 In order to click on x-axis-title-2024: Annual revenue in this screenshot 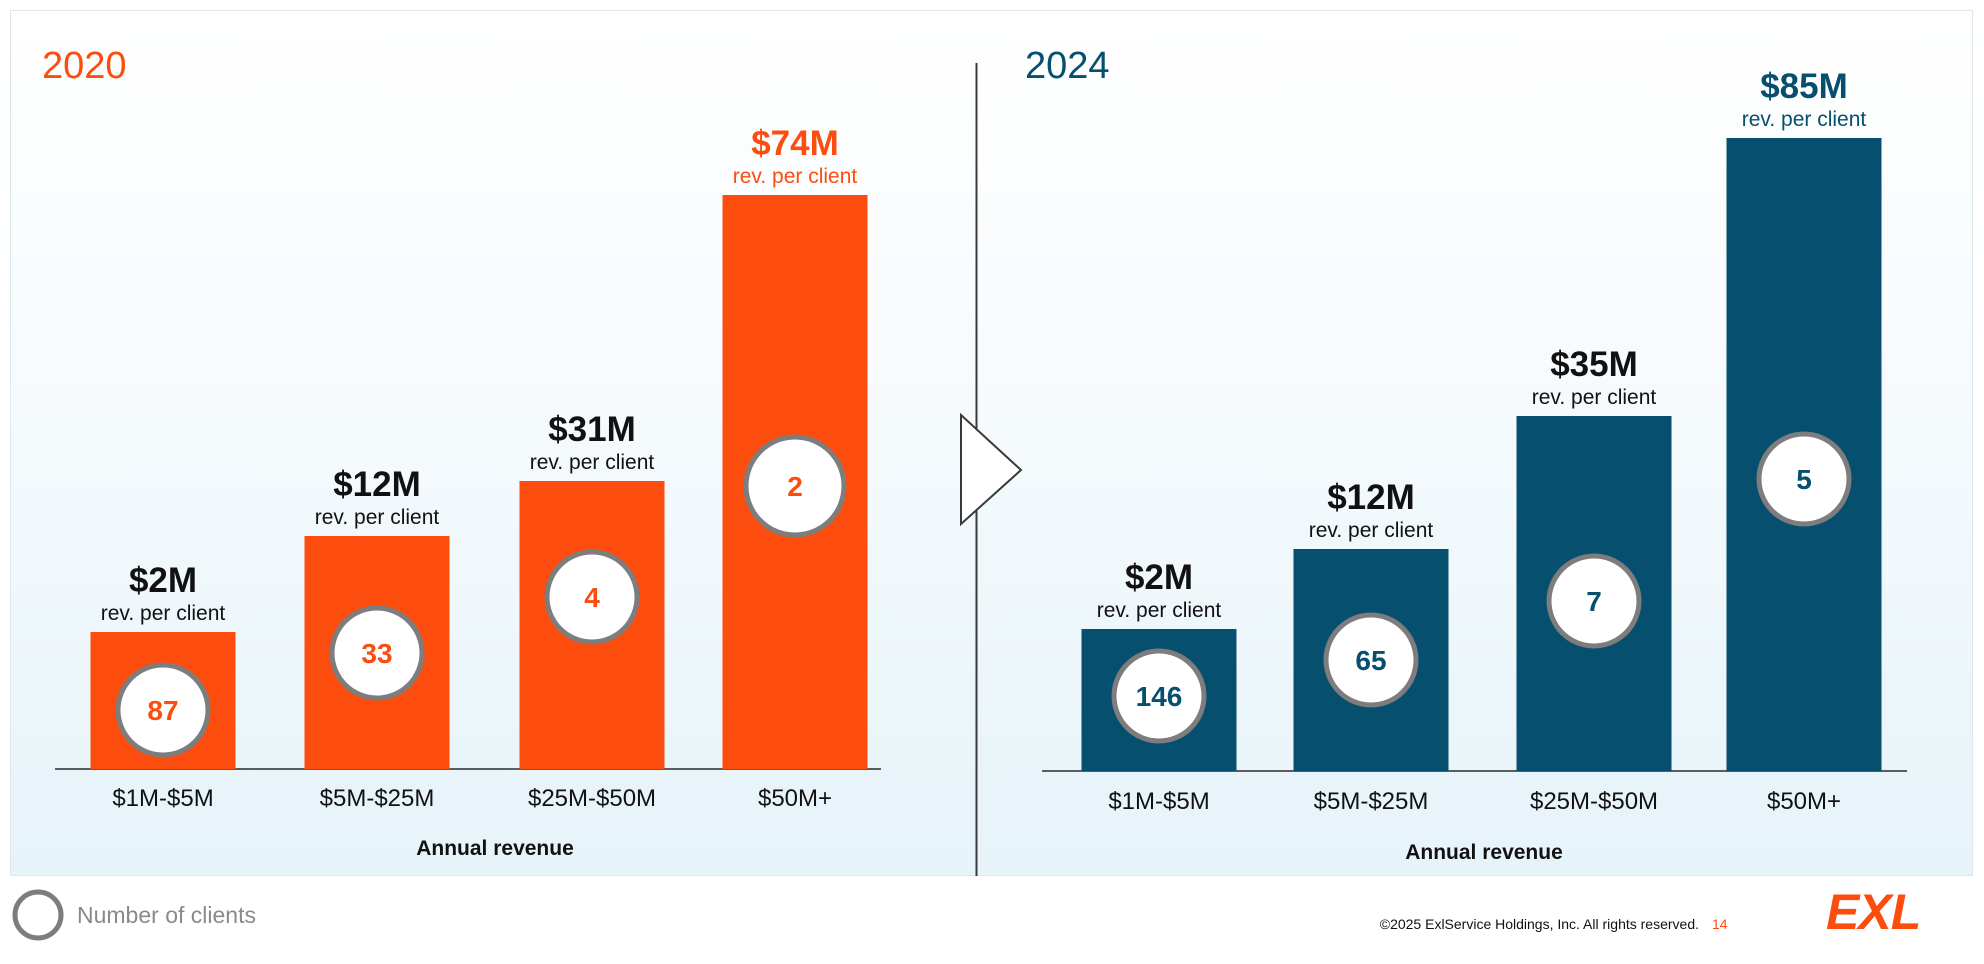, I will do `click(1484, 852)`.